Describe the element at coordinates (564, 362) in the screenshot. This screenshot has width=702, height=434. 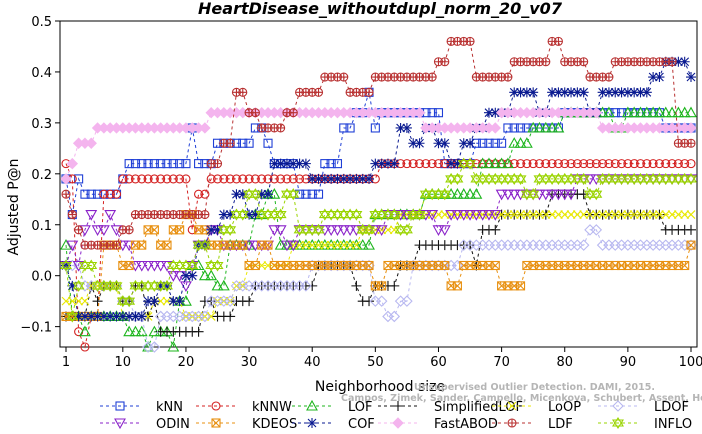
I see `x-tick-label: 80` at that location.